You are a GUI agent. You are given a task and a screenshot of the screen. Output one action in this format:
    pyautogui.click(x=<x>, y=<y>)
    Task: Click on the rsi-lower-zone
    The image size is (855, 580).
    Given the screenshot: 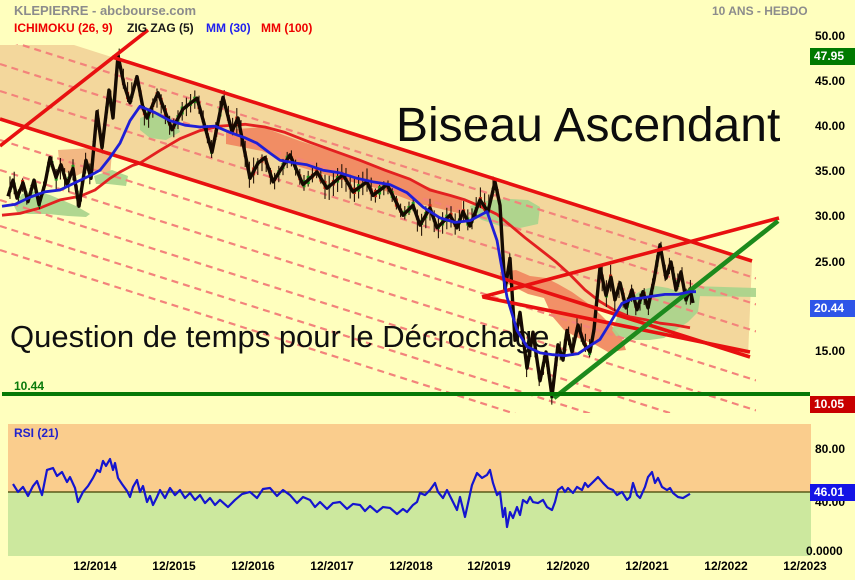 What is the action you would take?
    pyautogui.click(x=409, y=524)
    